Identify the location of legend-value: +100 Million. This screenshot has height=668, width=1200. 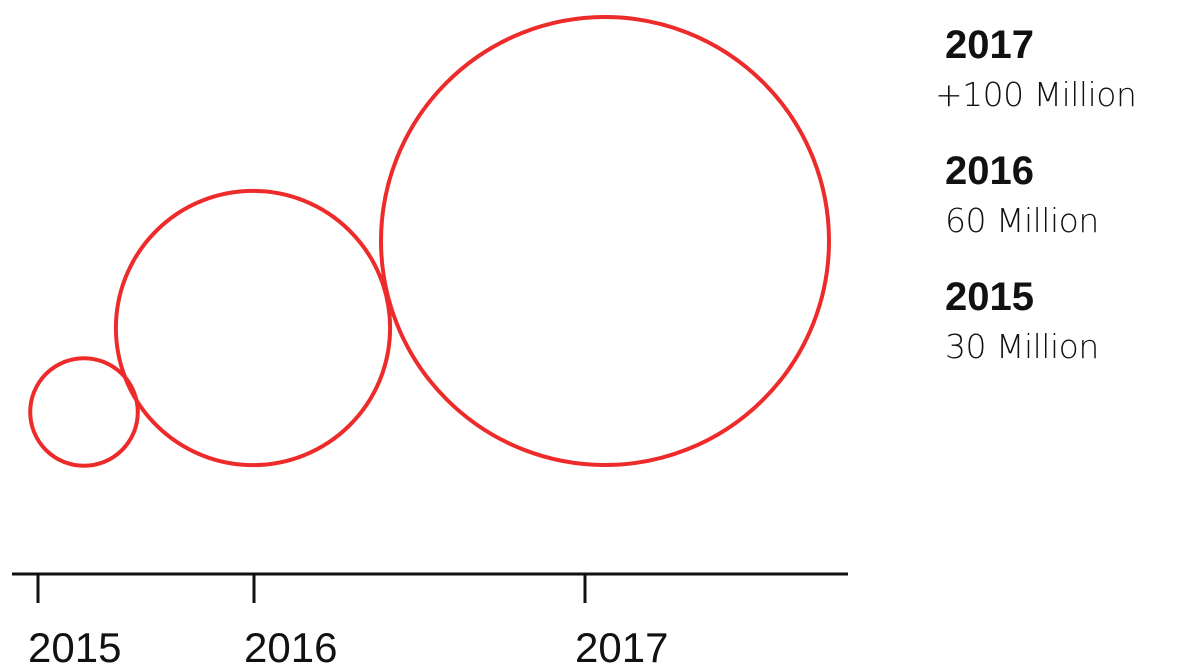
(1036, 94).